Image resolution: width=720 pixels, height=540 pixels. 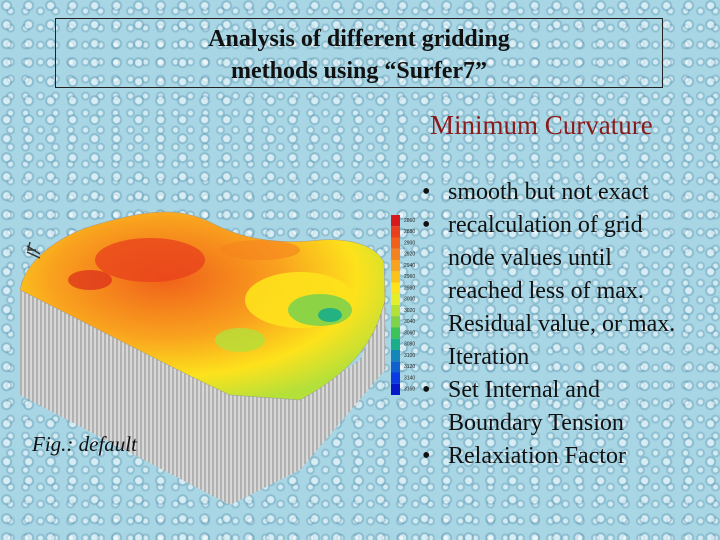 I want to click on legend-label: 2980, so click(x=409, y=288).